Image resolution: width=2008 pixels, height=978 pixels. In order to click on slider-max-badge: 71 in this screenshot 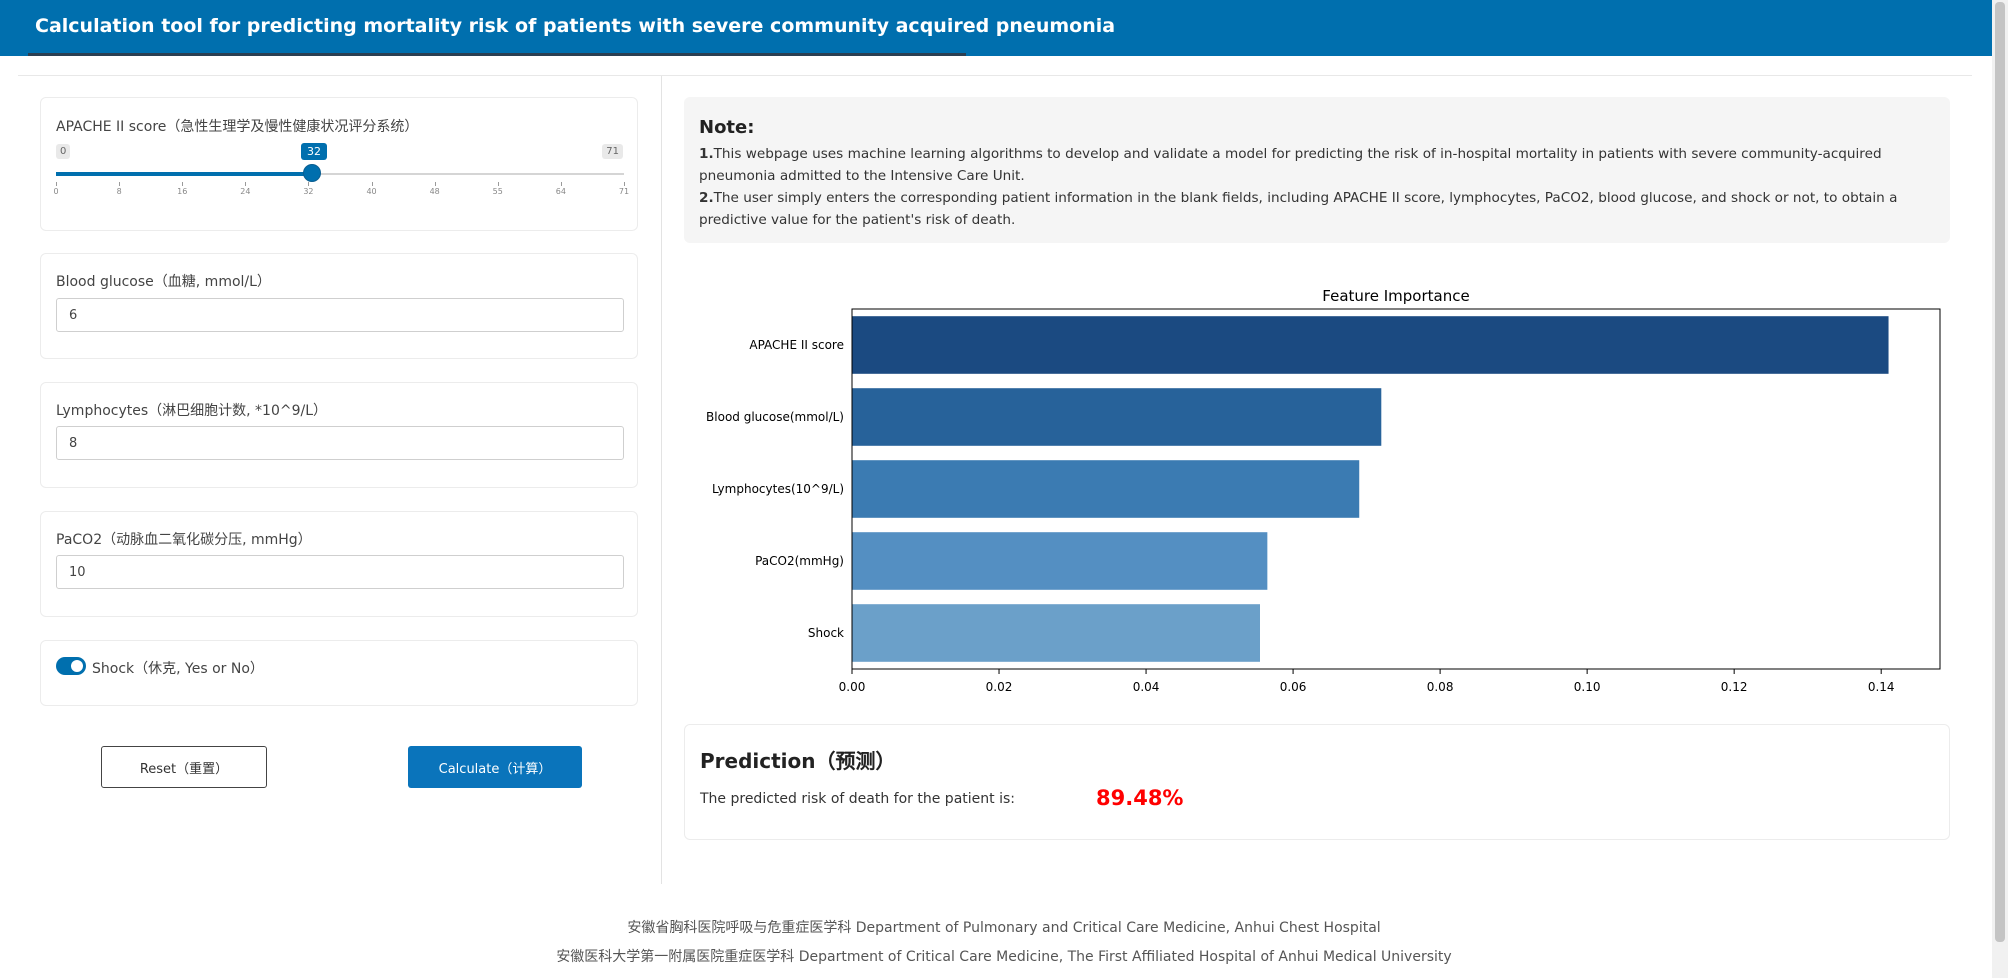, I will do `click(612, 151)`.